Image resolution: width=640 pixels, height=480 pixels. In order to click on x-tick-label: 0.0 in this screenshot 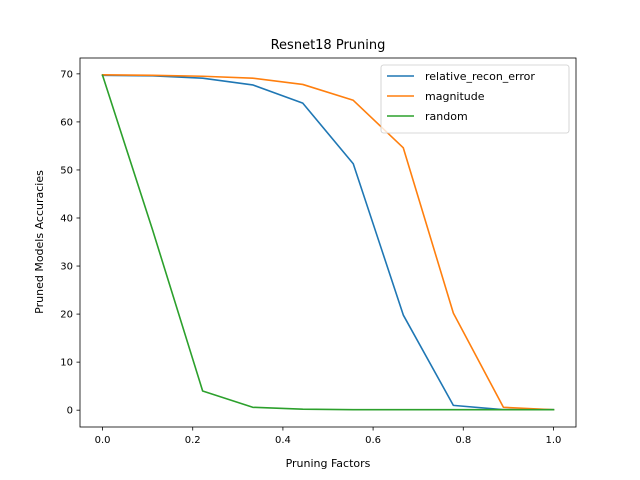, I will do `click(103, 440)`.